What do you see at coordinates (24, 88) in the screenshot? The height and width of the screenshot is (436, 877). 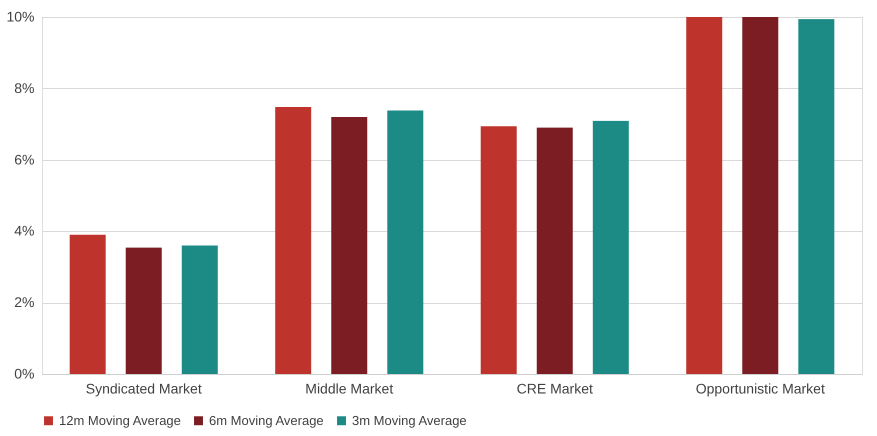 I see `y-tick-label: 8%` at bounding box center [24, 88].